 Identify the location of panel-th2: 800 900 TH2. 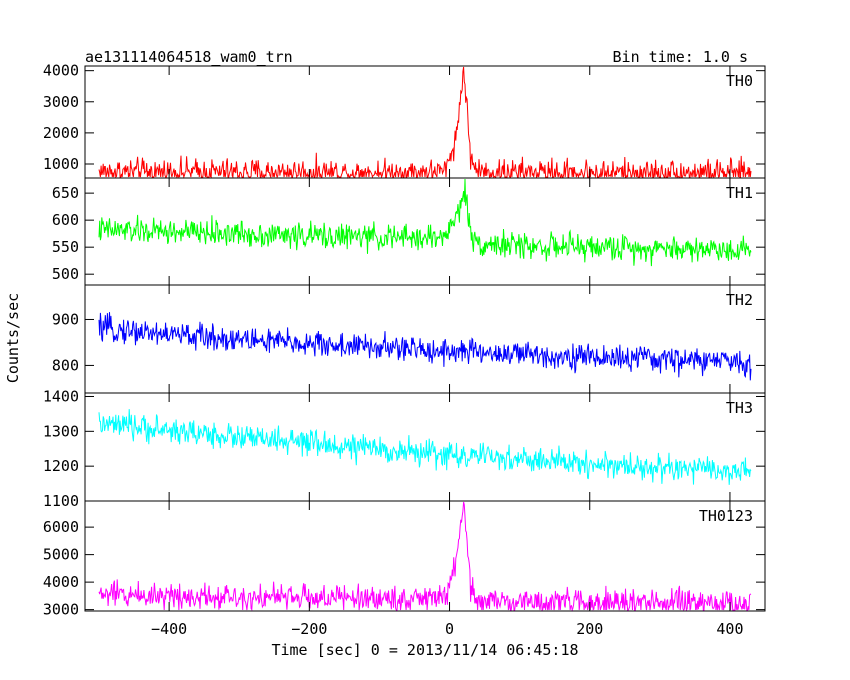
(409, 339).